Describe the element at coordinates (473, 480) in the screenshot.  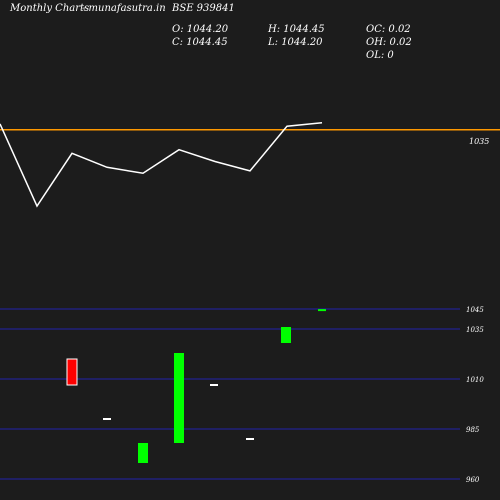
I see `y-tick-label: 960` at that location.